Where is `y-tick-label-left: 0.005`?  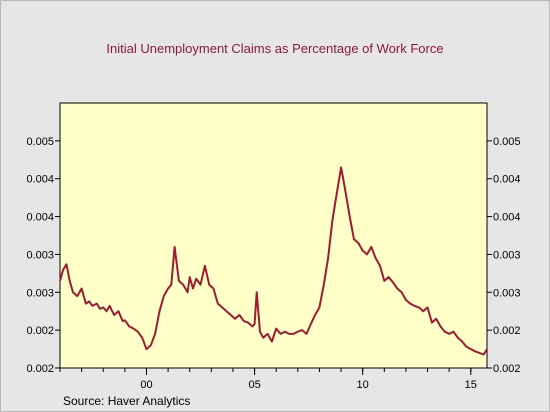 y-tick-label-left: 0.005 is located at coordinates (40, 142).